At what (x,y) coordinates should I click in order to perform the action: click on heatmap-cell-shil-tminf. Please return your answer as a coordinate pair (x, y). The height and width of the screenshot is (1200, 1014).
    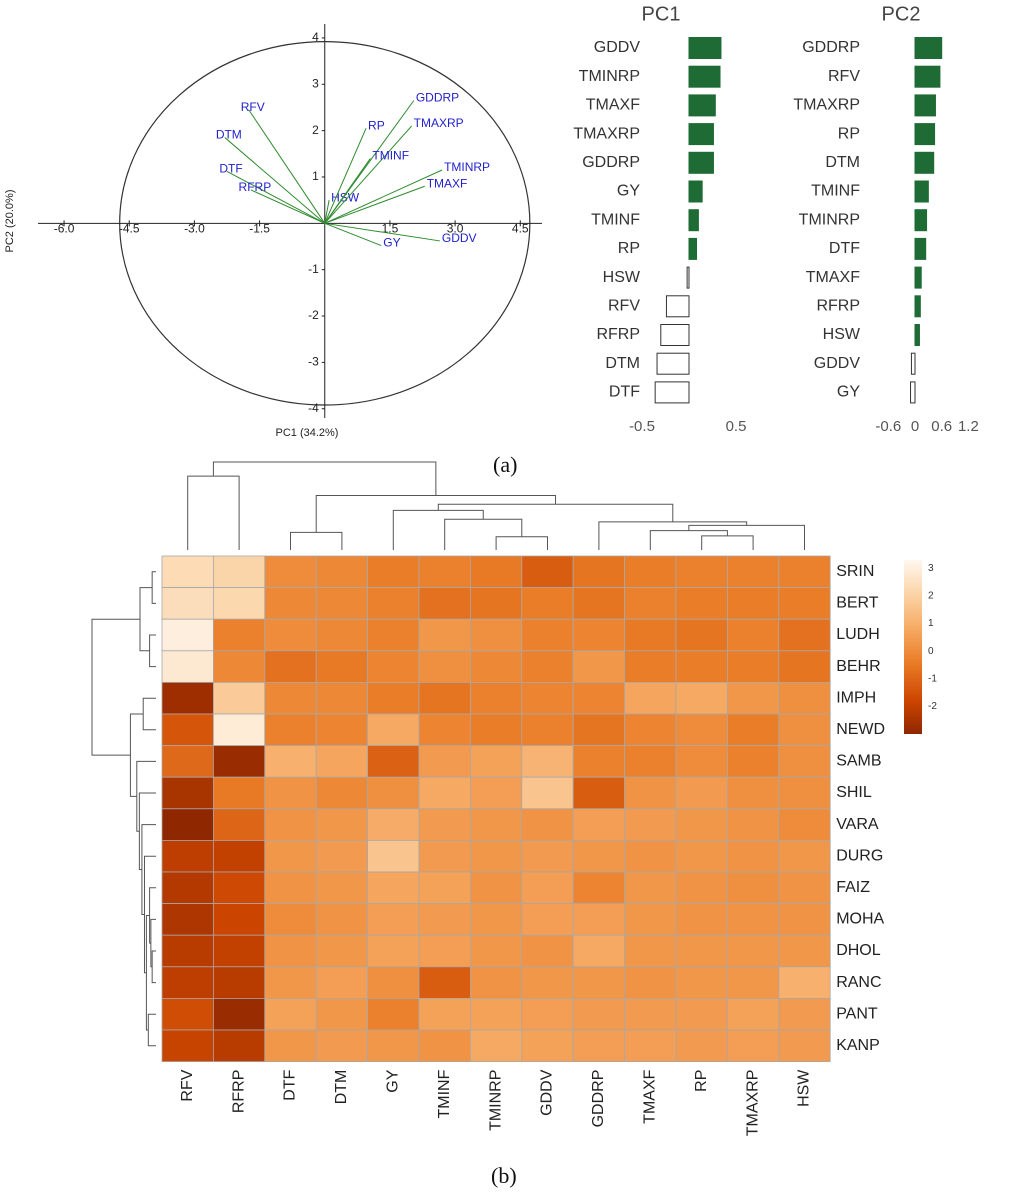
    Looking at the image, I should click on (444, 793).